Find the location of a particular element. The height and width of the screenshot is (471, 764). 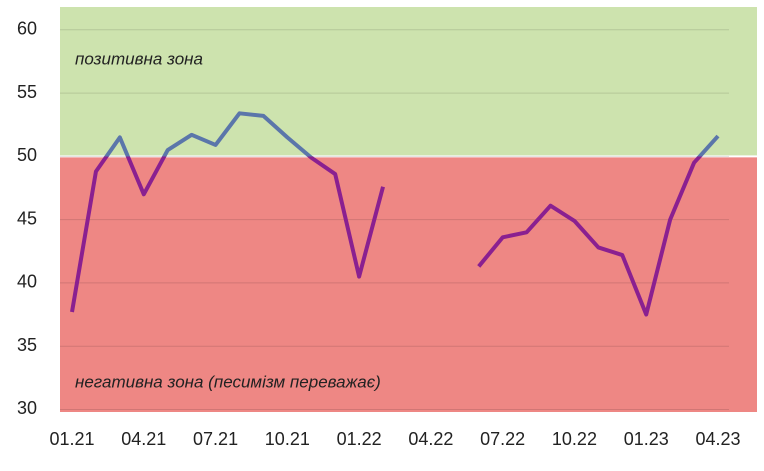

x-tick-label: 04.22 is located at coordinates (430, 439).